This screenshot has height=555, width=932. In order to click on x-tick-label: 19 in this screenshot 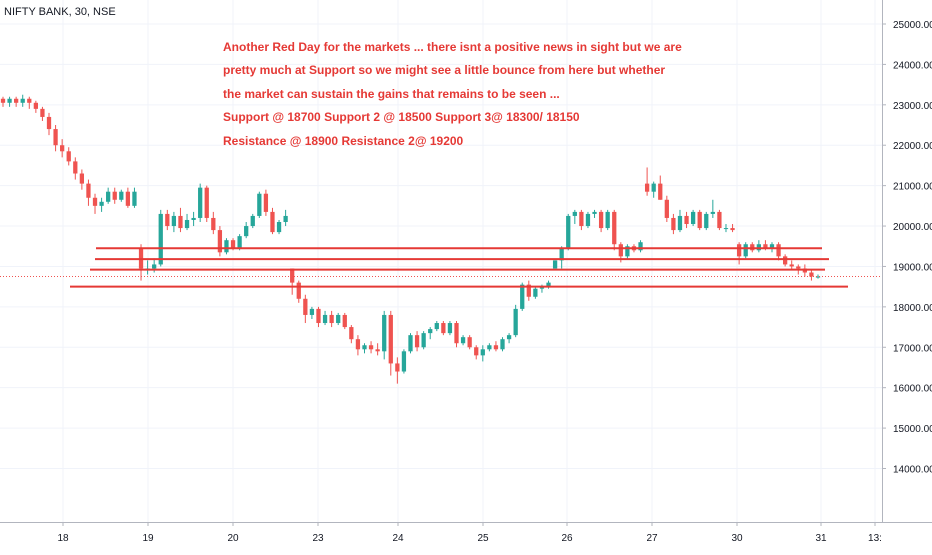, I will do `click(148, 538)`.